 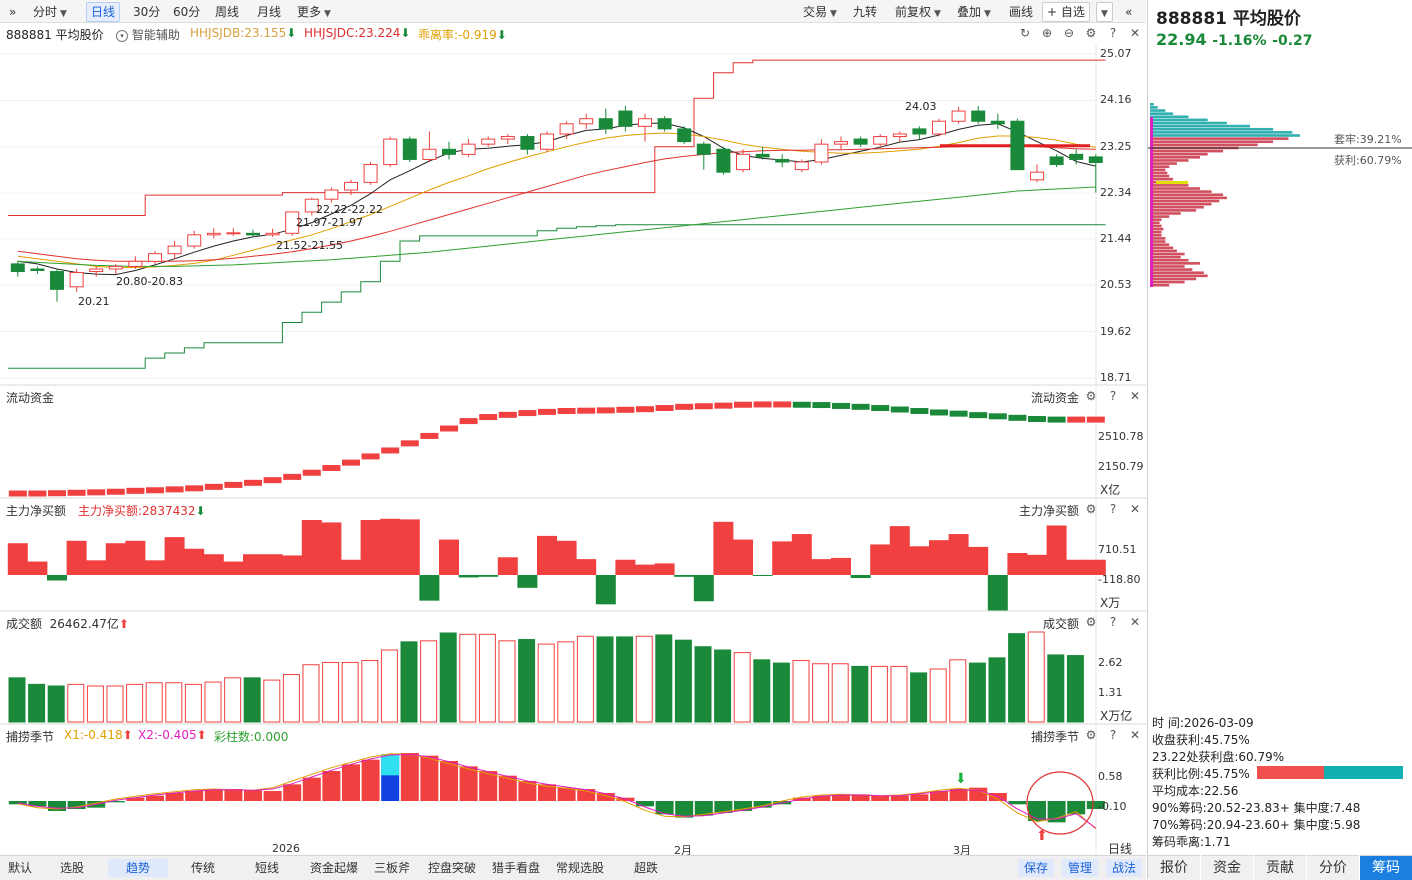 I want to click on x-axis-label: 2026, so click(x=286, y=848).